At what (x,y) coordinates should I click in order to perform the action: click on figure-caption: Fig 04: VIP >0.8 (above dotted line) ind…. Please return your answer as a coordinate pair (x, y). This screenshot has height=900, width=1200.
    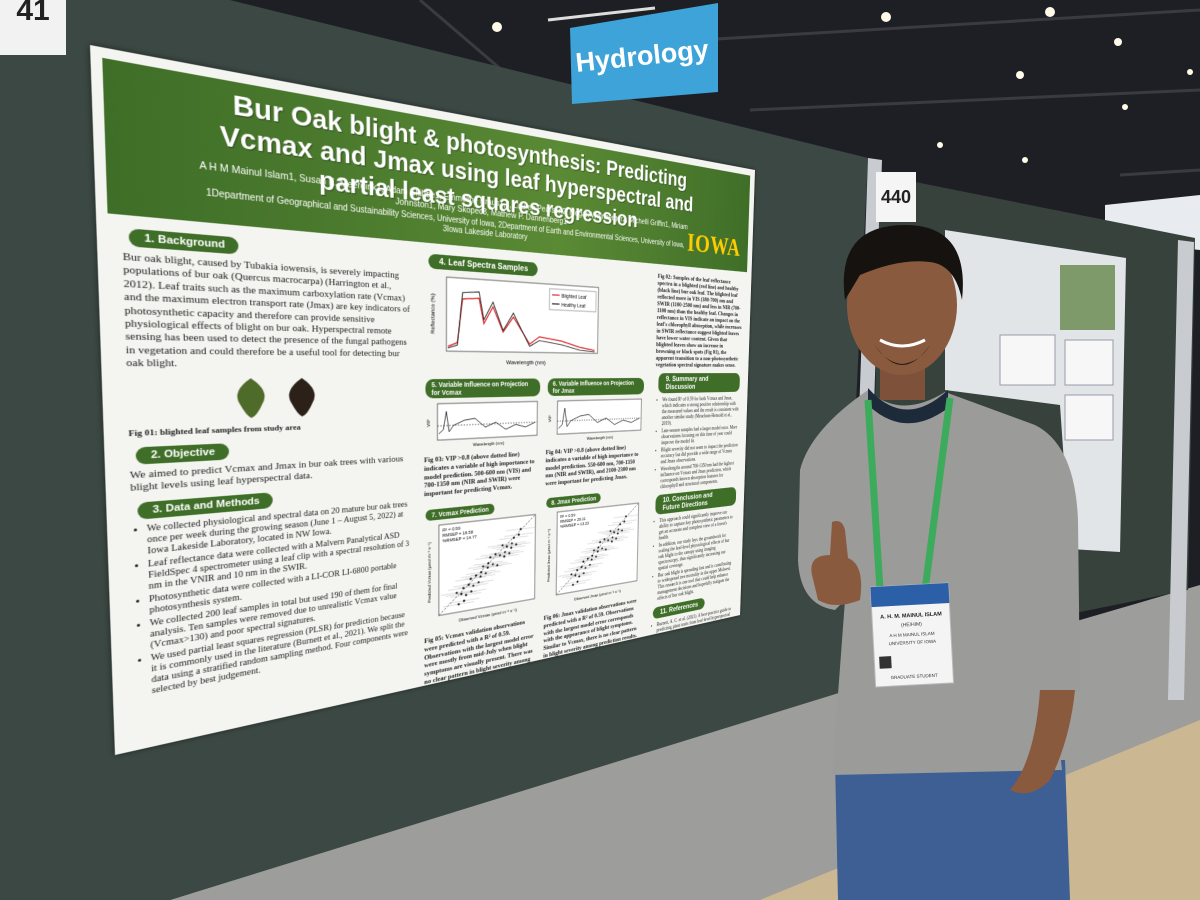
    Looking at the image, I should click on (592, 465).